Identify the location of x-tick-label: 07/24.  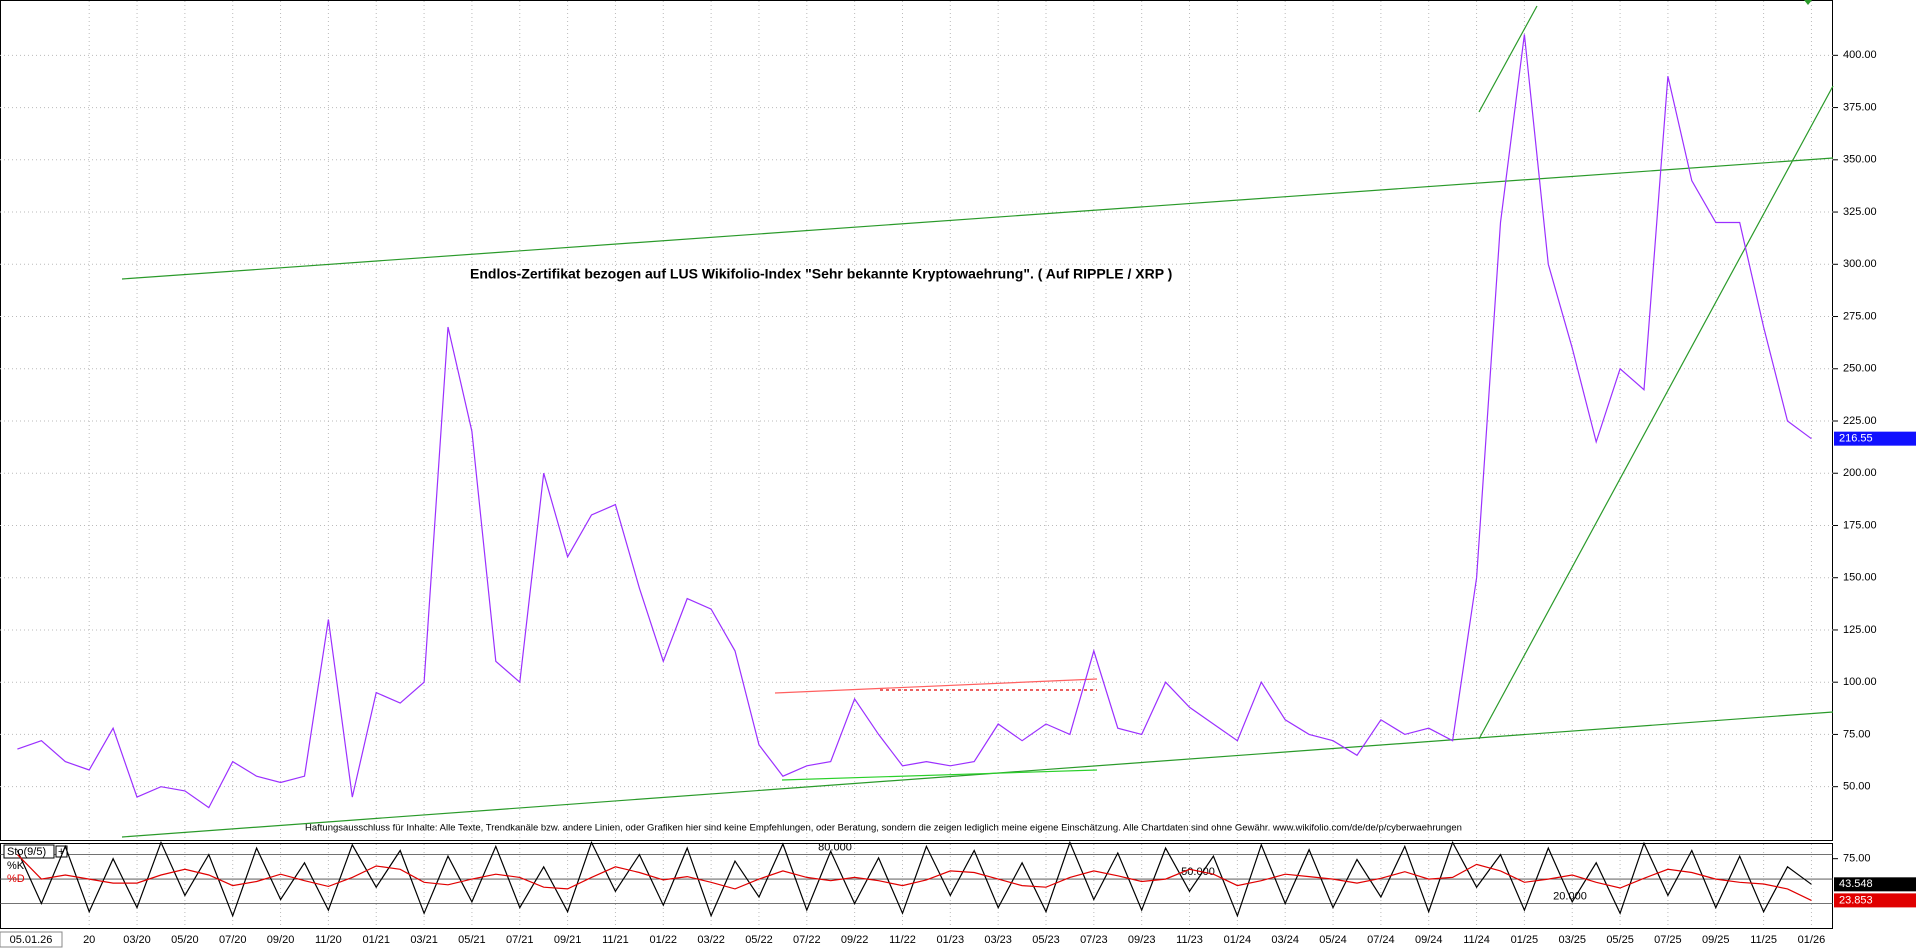
(1381, 940).